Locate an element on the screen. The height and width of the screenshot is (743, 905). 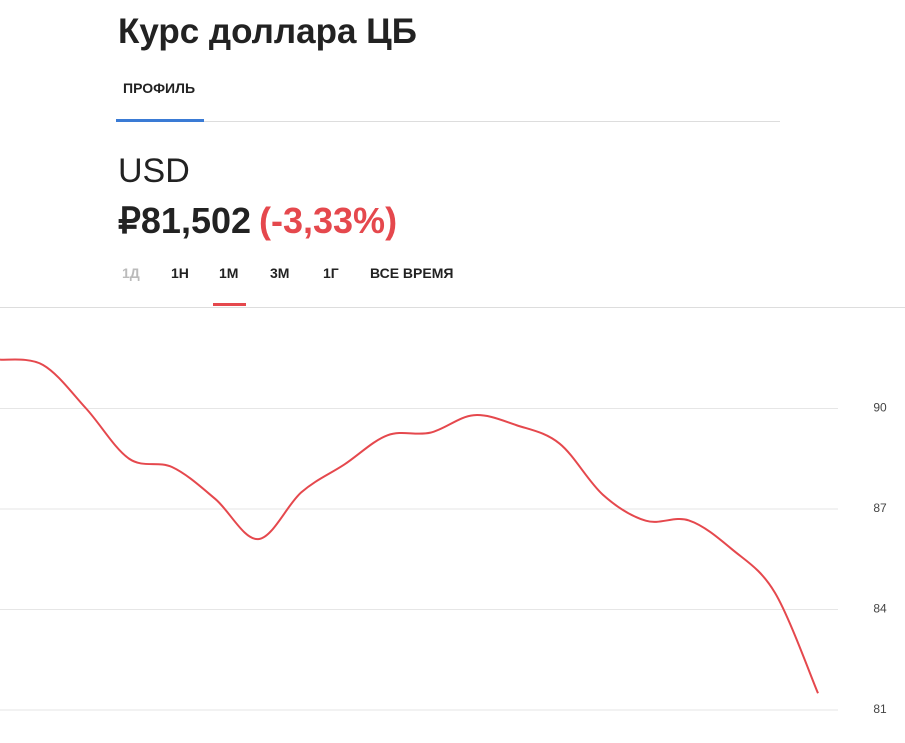
period-tab: 1М is located at coordinates (229, 273).